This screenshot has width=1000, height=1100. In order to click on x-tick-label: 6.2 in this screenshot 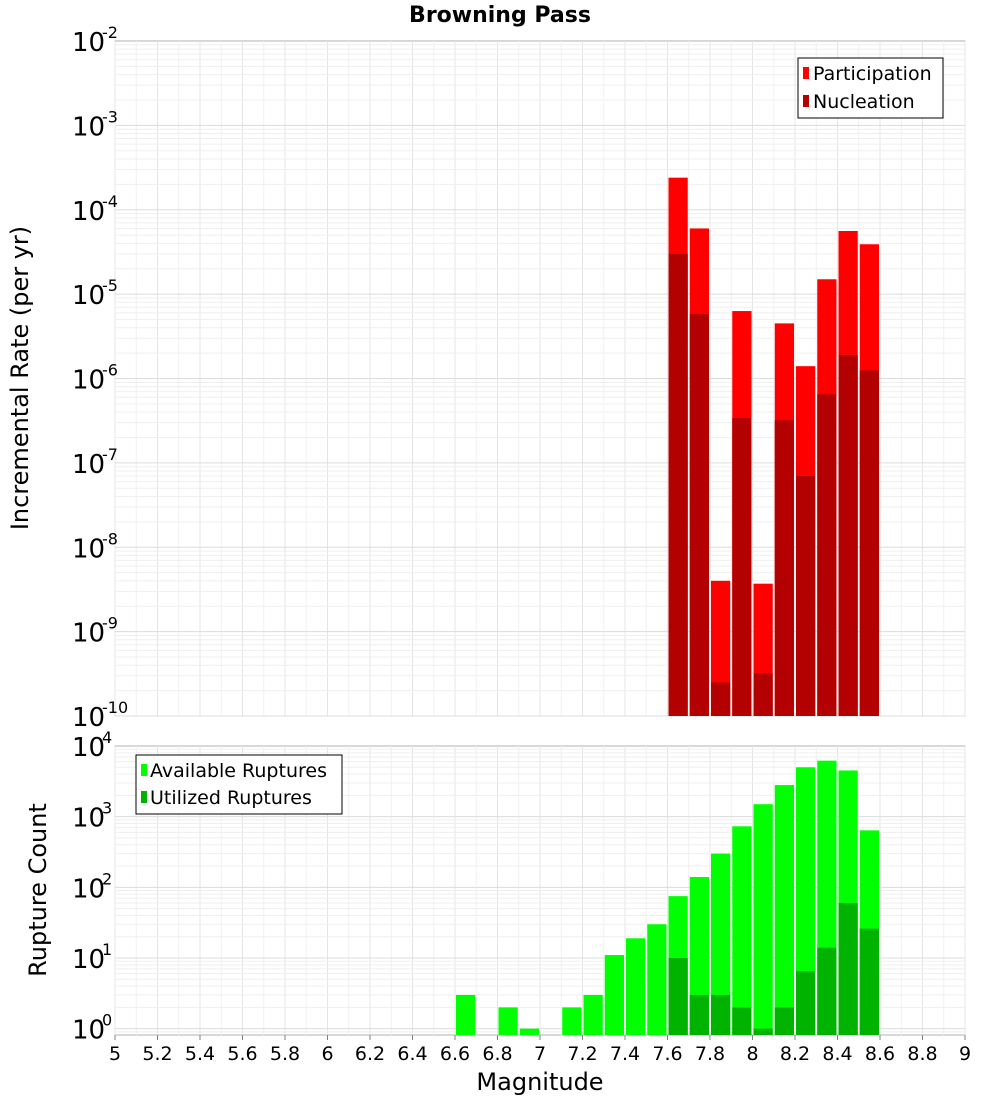, I will do `click(370, 1054)`.